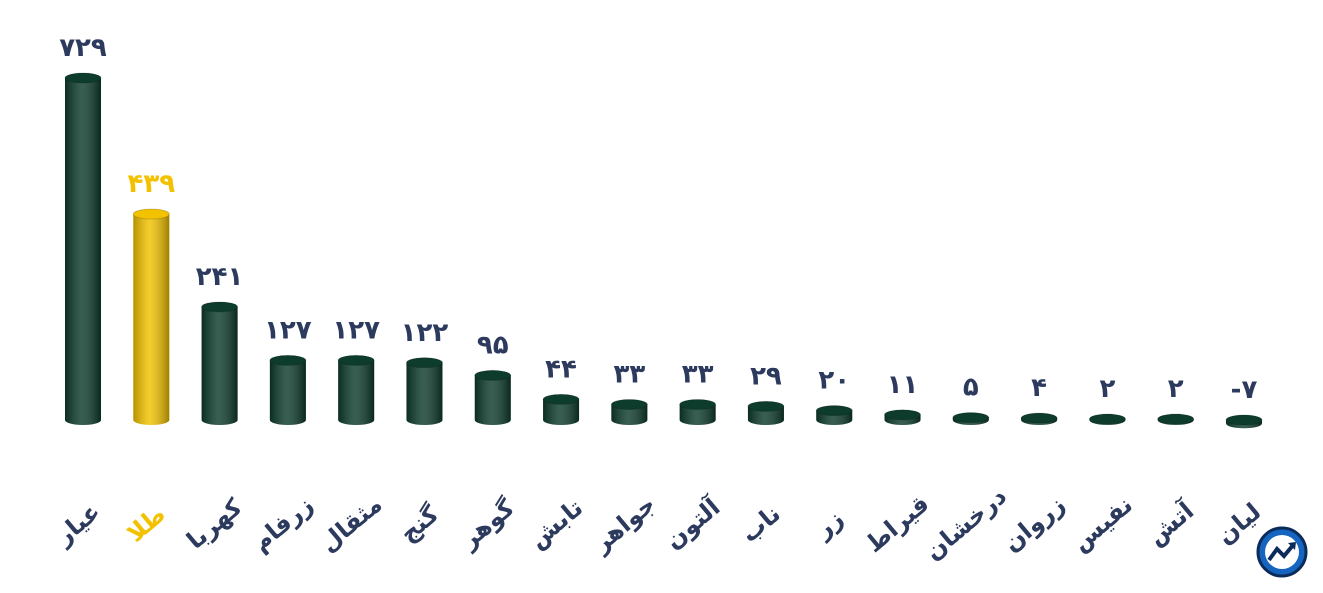 This screenshot has width=1323, height=593. Describe the element at coordinates (561, 369) in the screenshot. I see `value-label: ۴۴` at that location.